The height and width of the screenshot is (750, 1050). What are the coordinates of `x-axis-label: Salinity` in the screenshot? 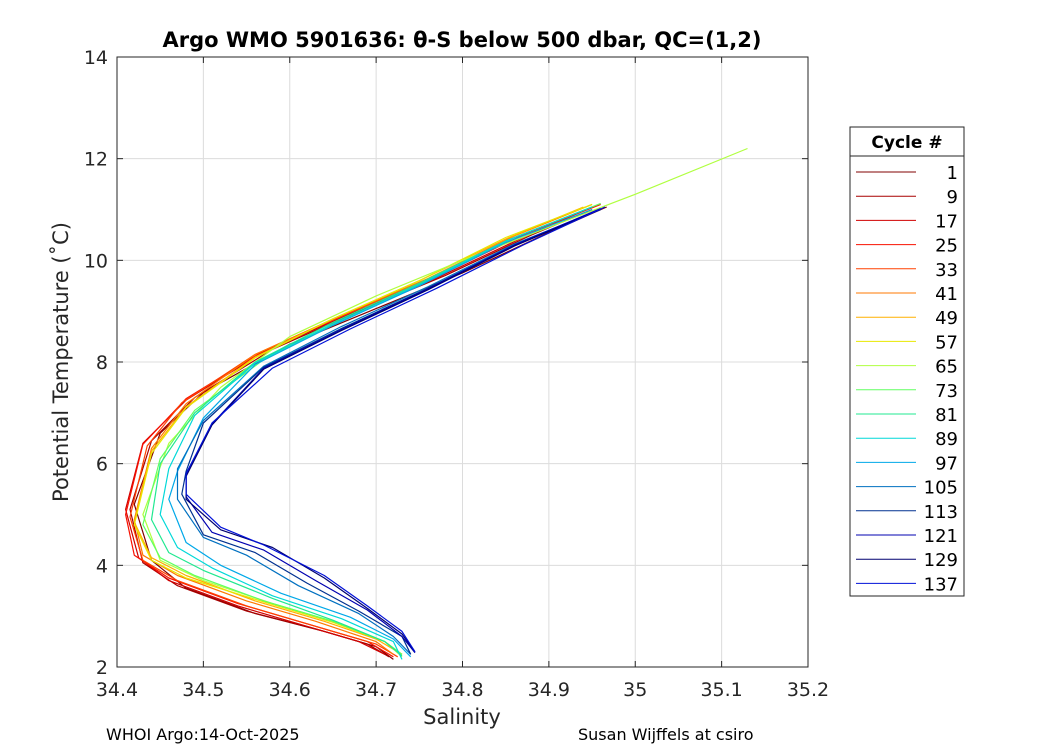 It's located at (462, 717).